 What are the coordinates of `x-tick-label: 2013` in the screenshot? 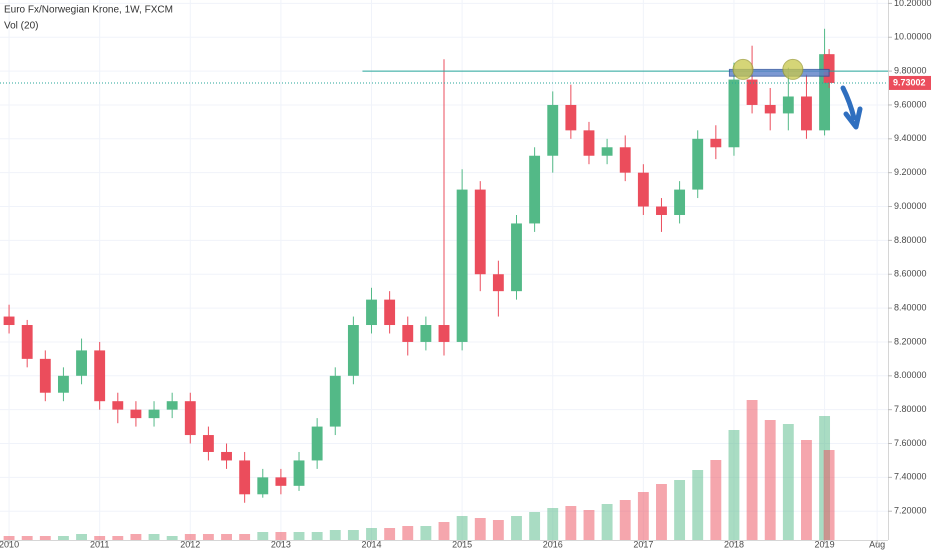 It's located at (281, 544).